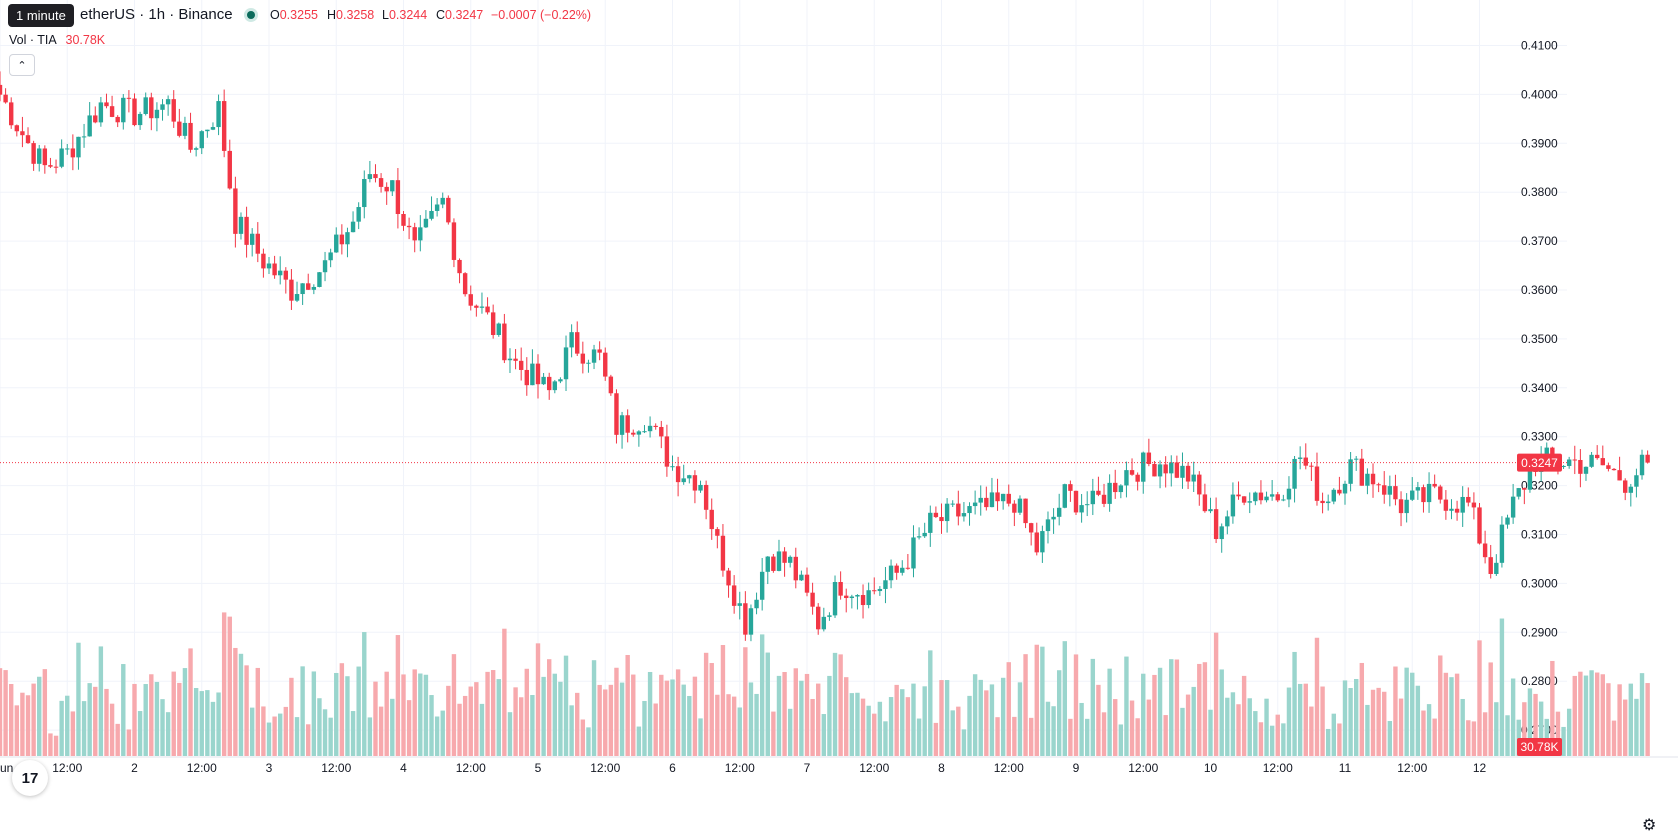 Image resolution: width=1678 pixels, height=835 pixels. I want to click on symbol-title: etherUS · 1h · Binance, so click(156, 14).